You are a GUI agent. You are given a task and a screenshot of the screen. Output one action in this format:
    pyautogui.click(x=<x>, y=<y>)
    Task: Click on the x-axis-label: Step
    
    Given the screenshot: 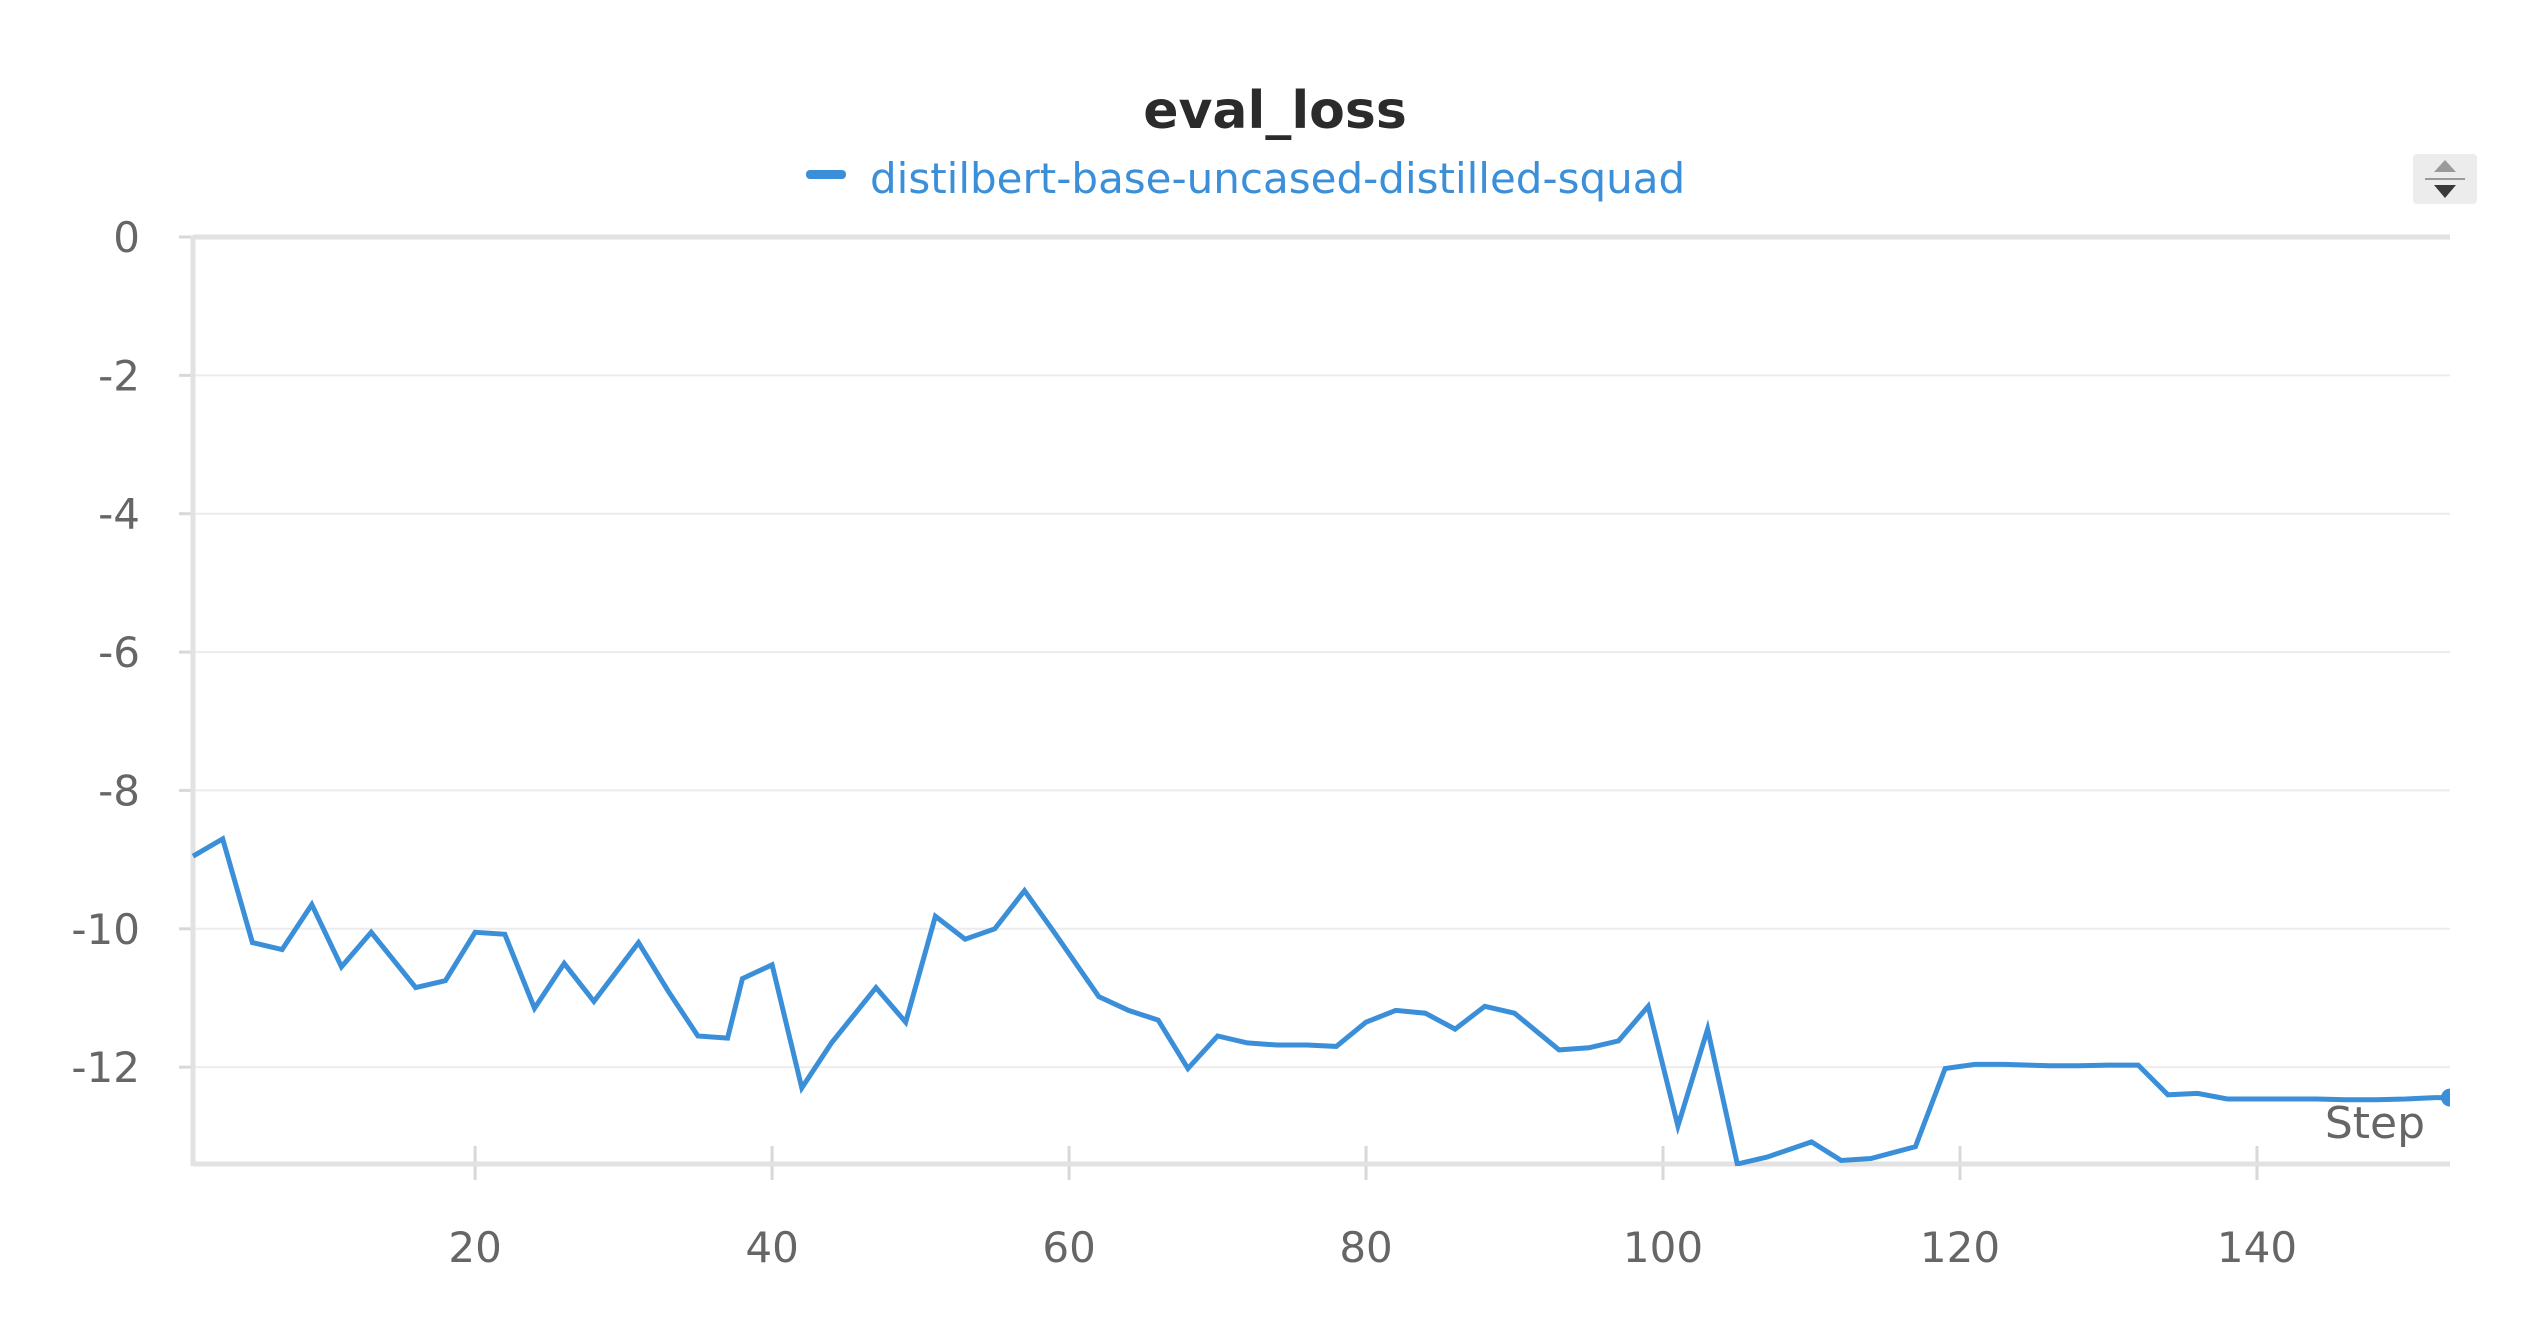 What is the action you would take?
    pyautogui.click(x=2375, y=1123)
    